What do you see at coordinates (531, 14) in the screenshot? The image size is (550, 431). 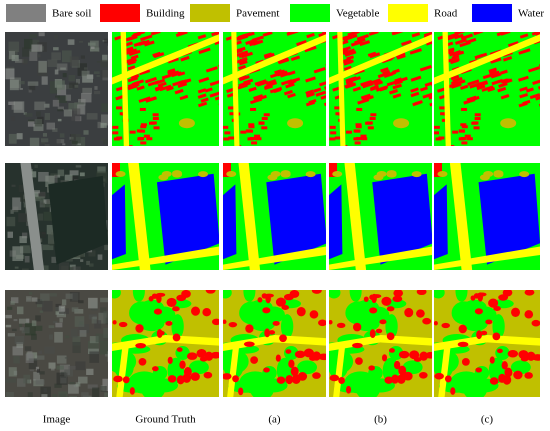 I see `legend-label: Water` at bounding box center [531, 14].